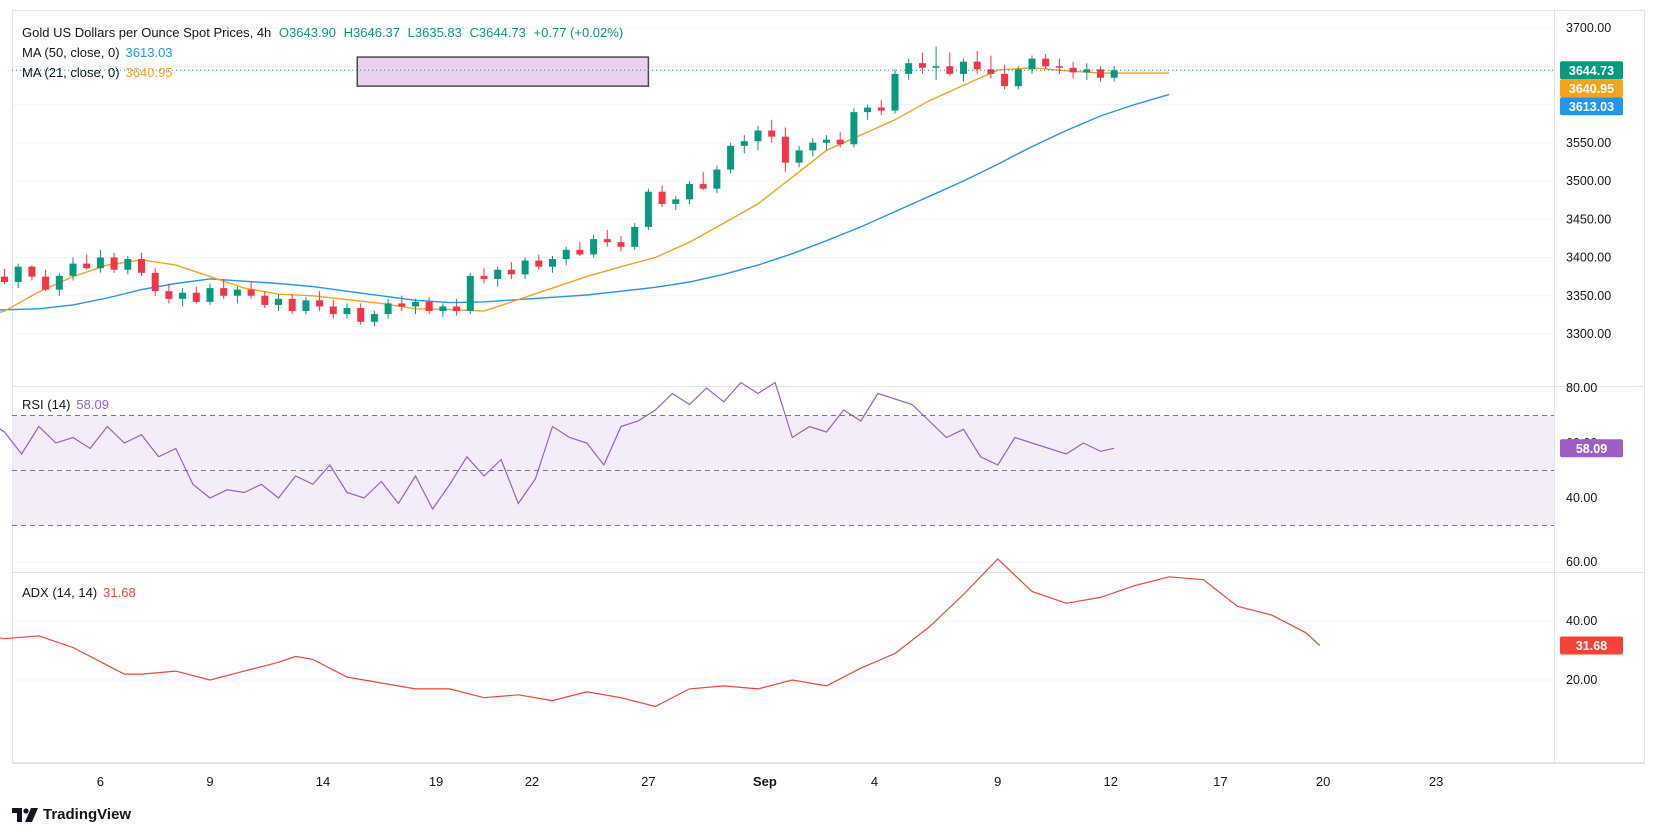 Image resolution: width=1656 pixels, height=838 pixels. I want to click on rsi-tag-text: 58.09, so click(1591, 449).